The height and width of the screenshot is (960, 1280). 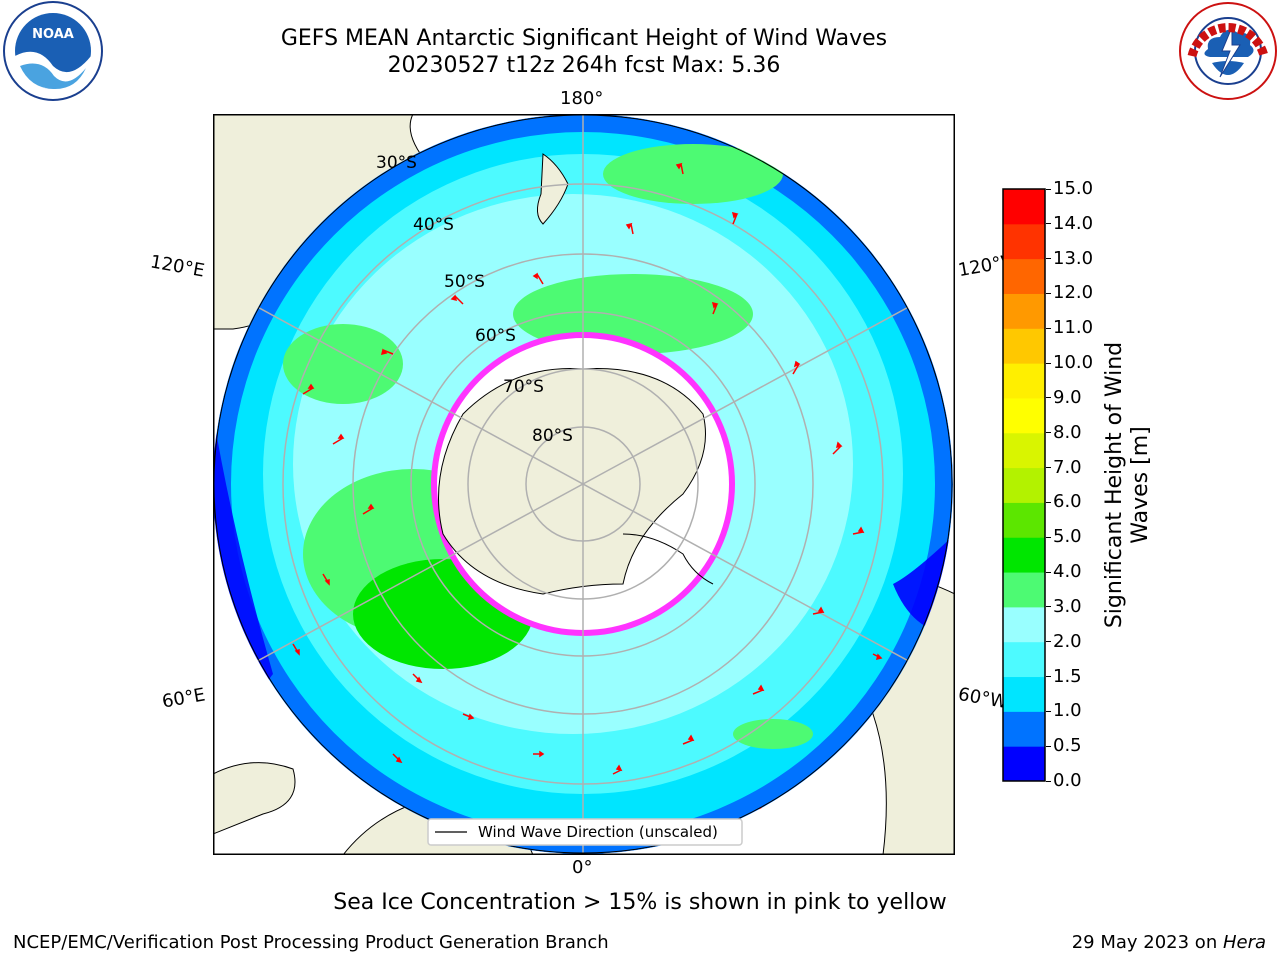 What do you see at coordinates (1073, 293) in the screenshot?
I see `colorbar-tick-label: 12.0` at bounding box center [1073, 293].